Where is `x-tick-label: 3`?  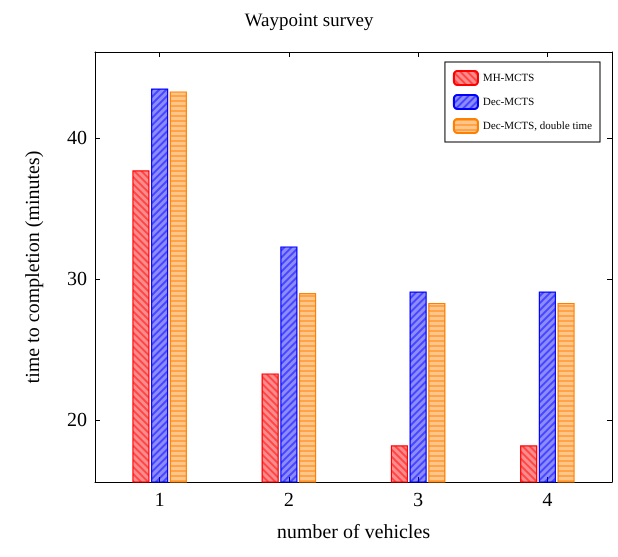
x-tick-label: 3 is located at coordinates (418, 500).